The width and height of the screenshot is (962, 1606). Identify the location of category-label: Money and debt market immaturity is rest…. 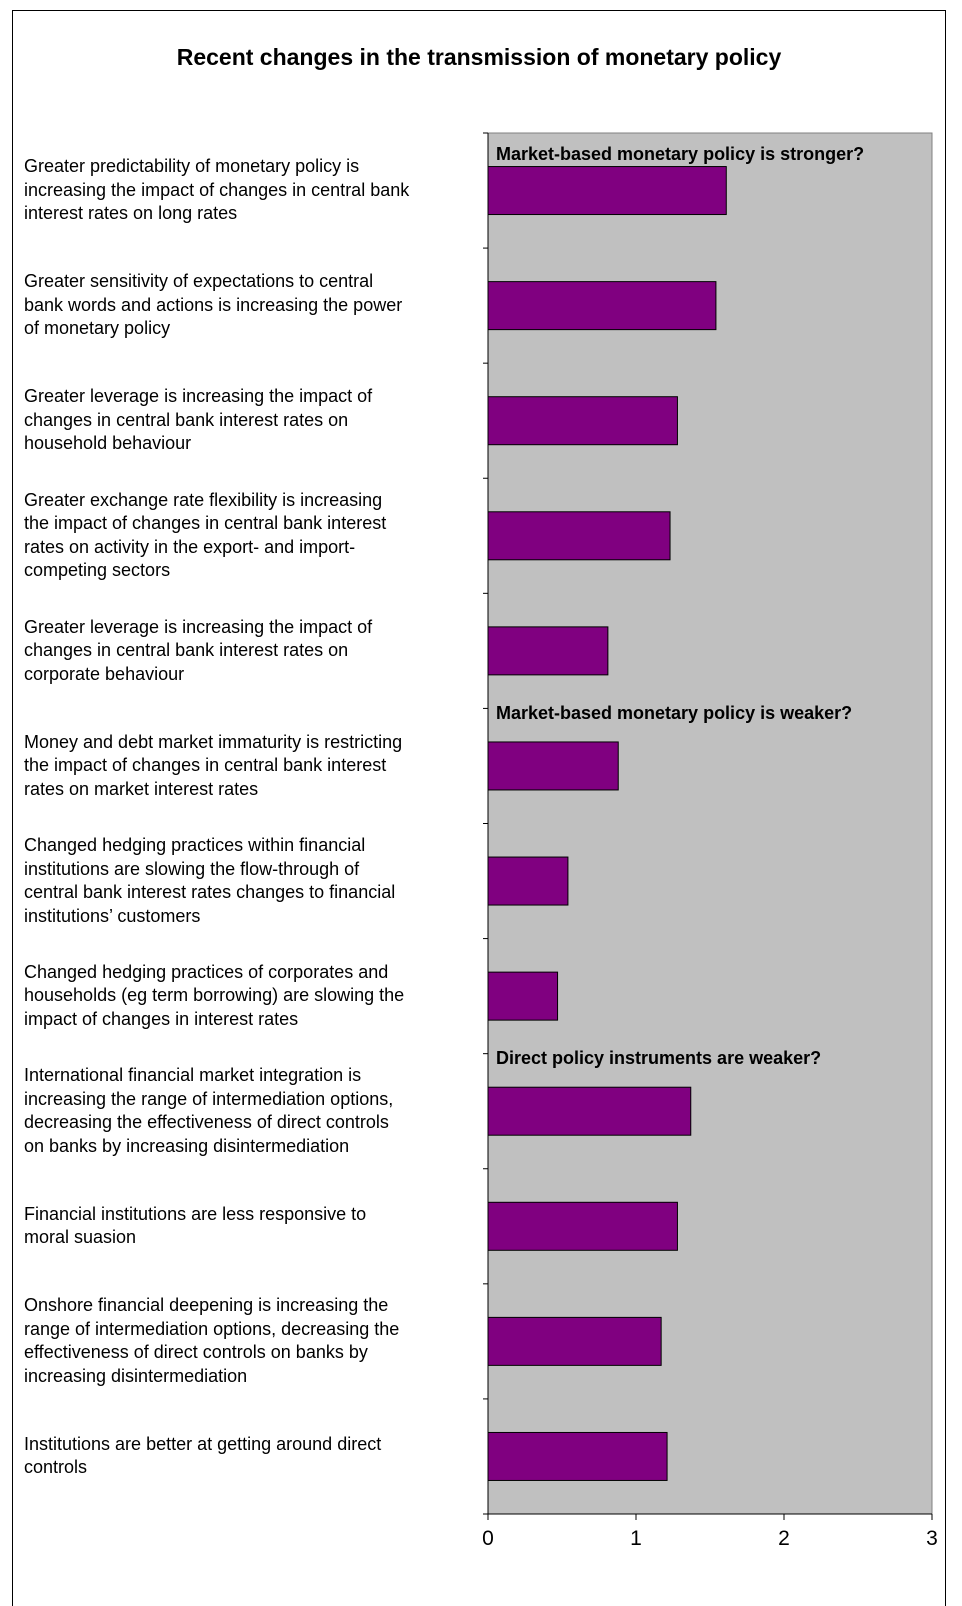
(249, 766).